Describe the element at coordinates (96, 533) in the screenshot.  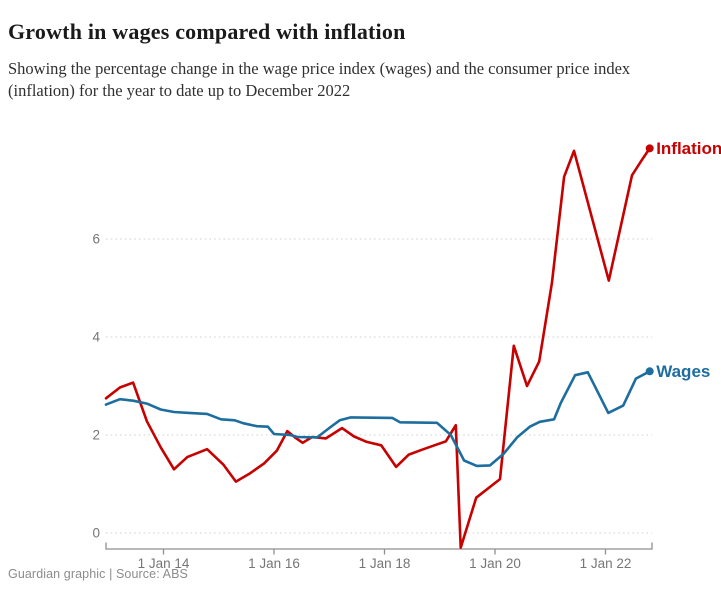
I see `y-tick-label: 0` at that location.